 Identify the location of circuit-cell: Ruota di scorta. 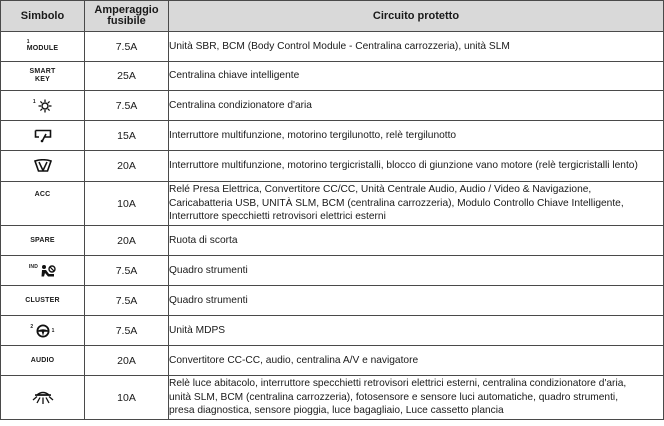
(416, 240).